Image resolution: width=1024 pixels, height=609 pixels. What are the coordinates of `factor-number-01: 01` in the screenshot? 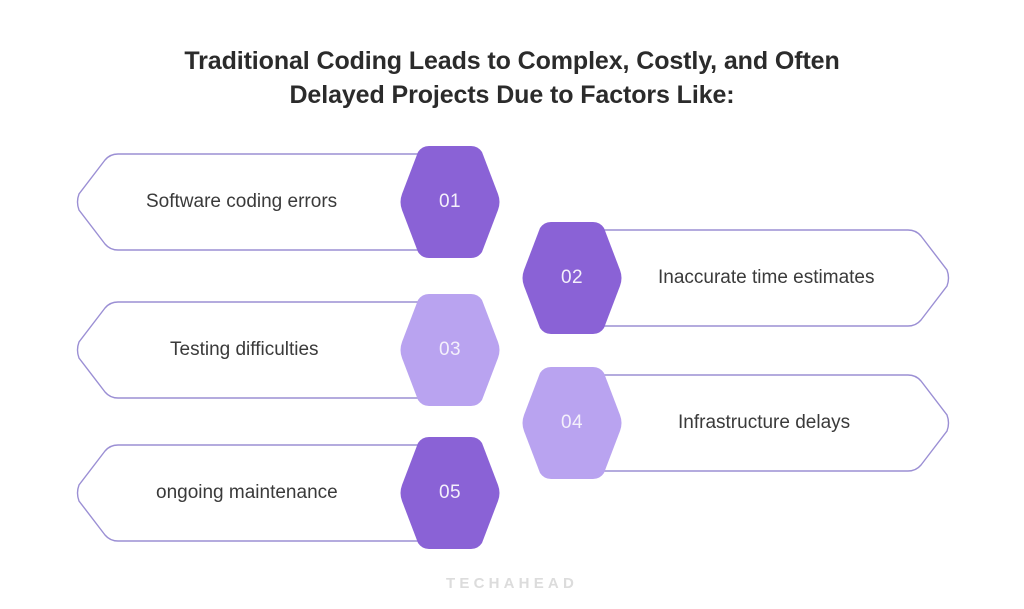 It's located at (450, 201).